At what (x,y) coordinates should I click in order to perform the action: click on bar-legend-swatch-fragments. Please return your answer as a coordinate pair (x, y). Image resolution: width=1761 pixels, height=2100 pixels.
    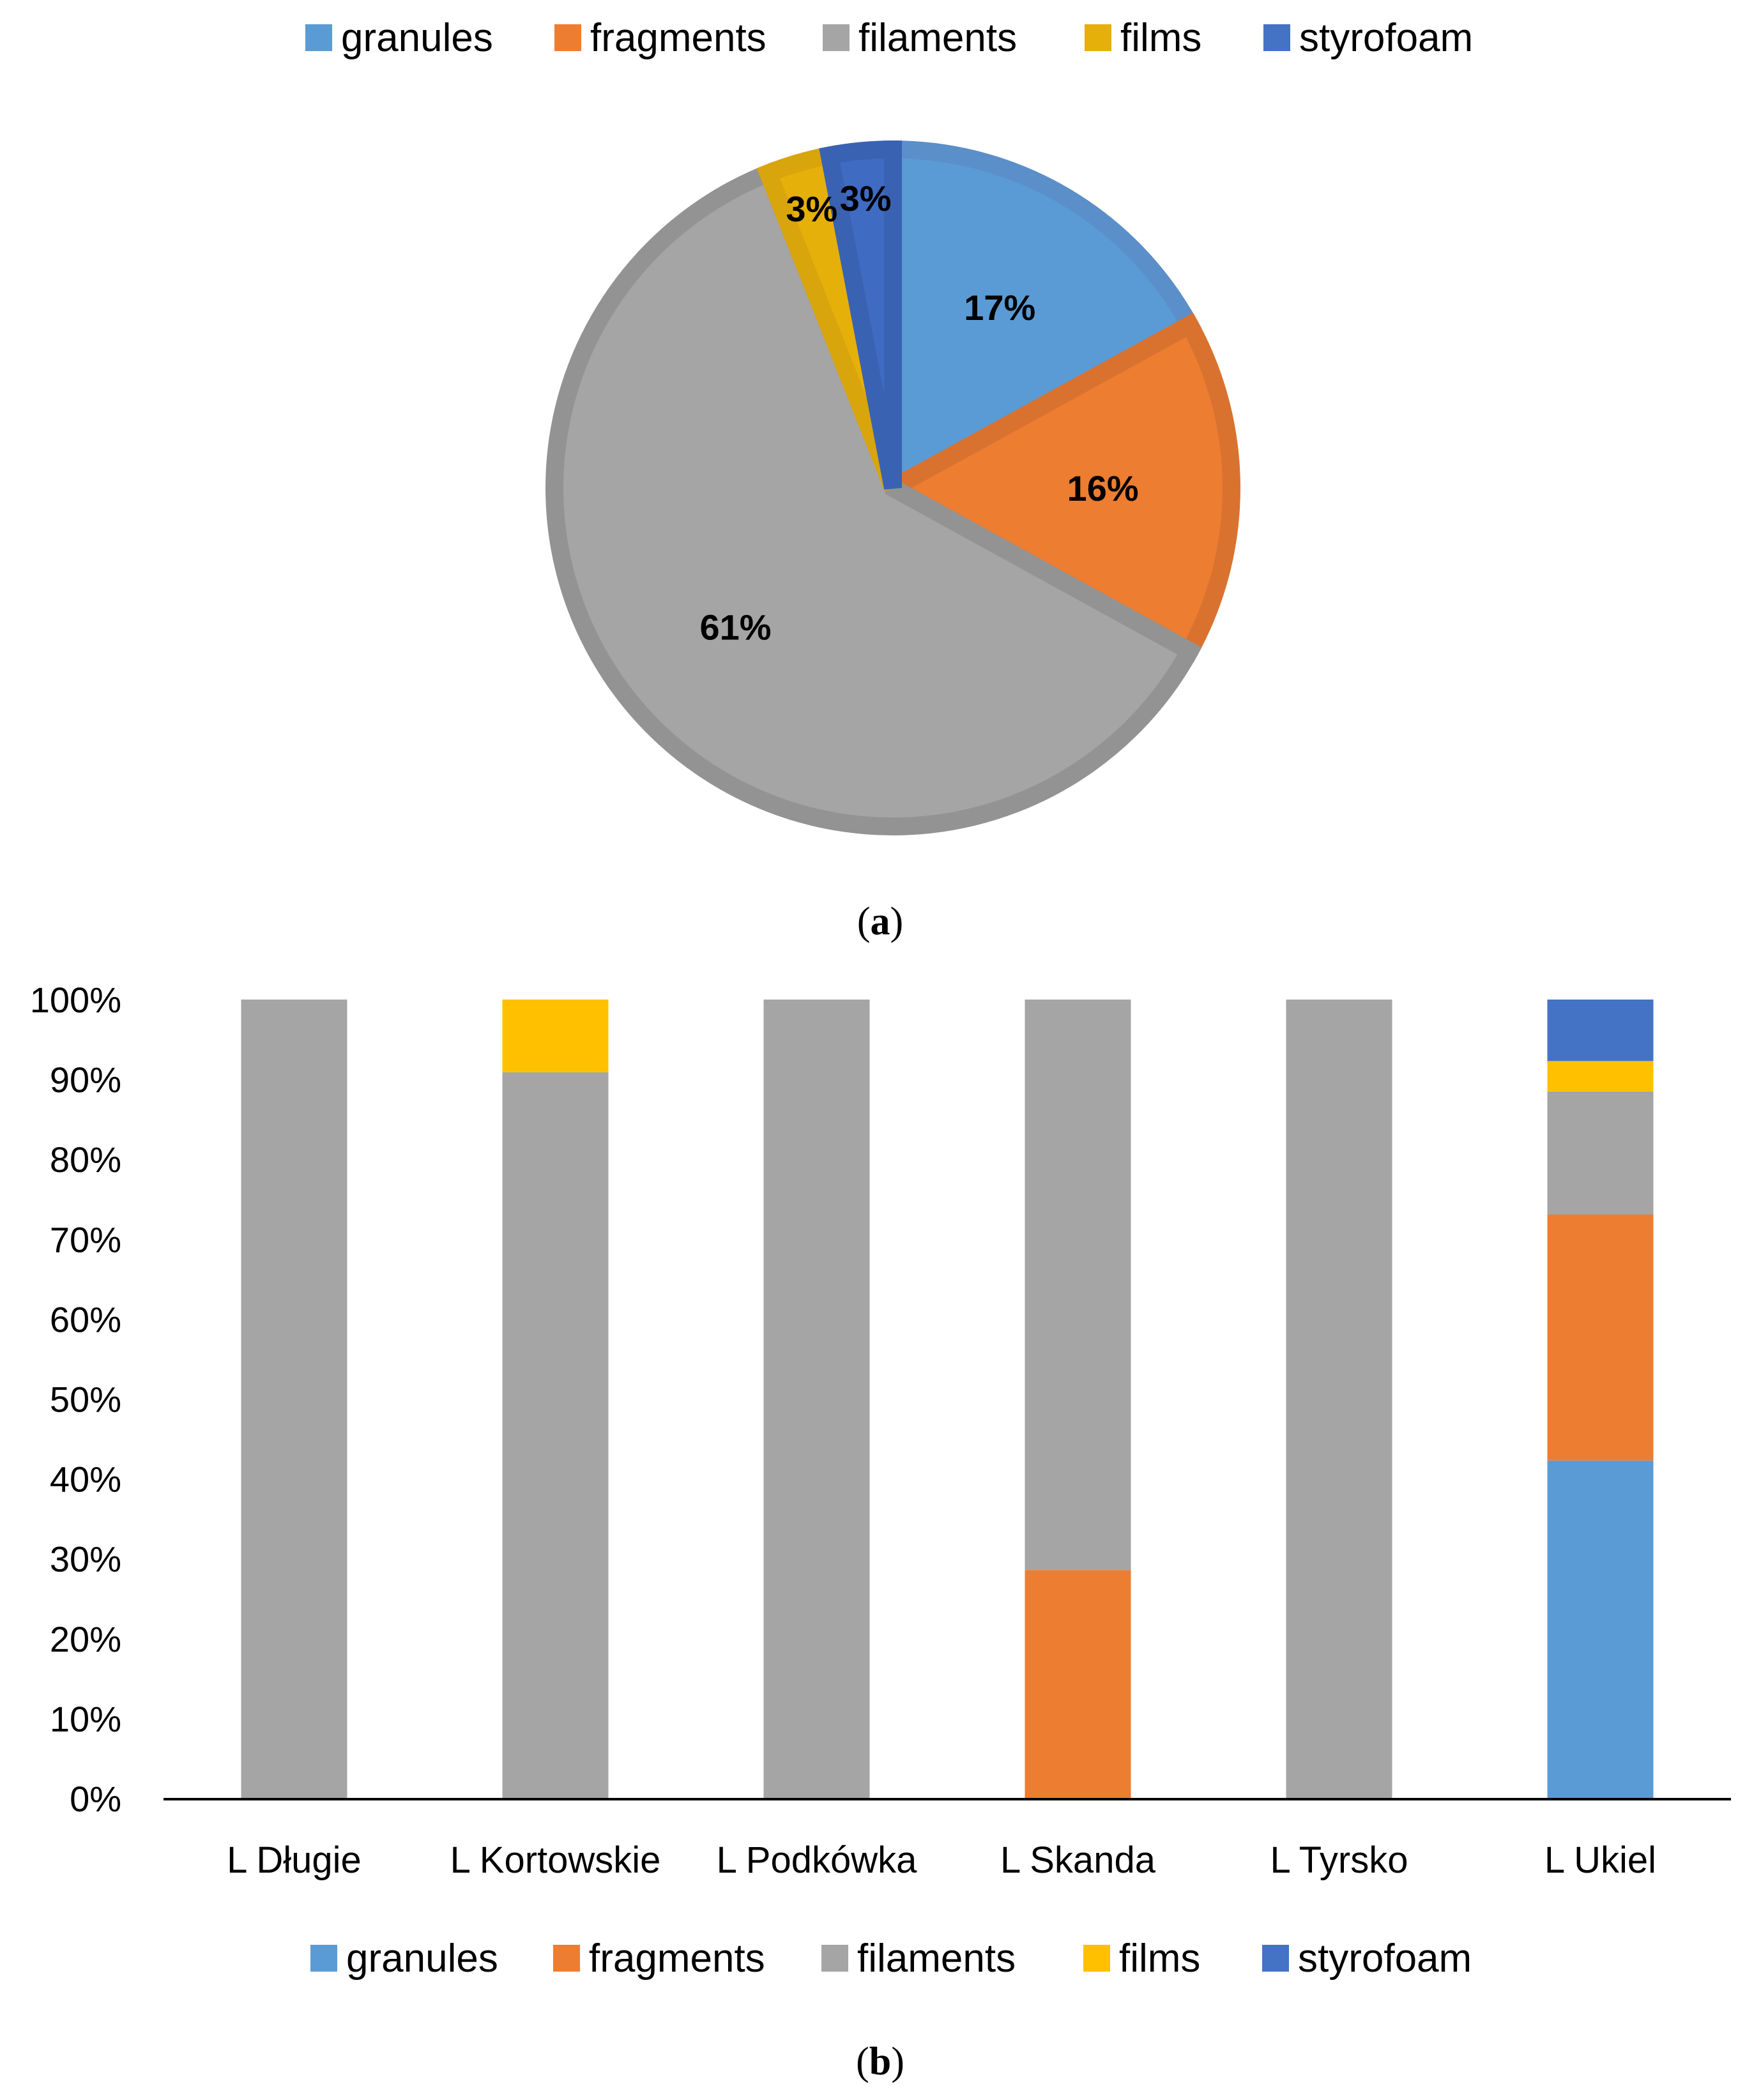
    Looking at the image, I should click on (566, 1959).